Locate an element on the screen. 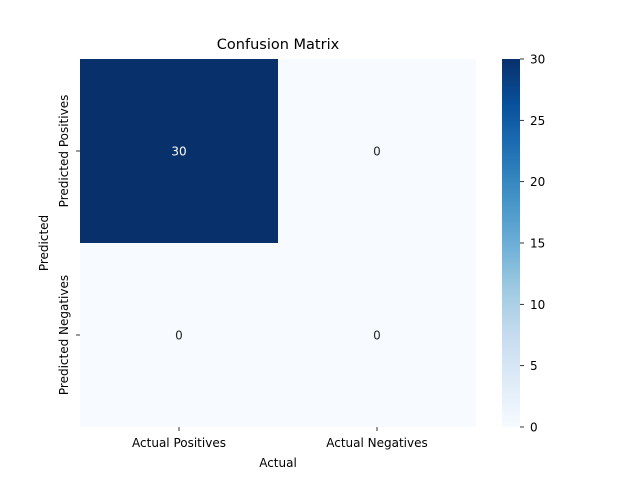  colorbar-tick-label: 5 is located at coordinates (534, 366).